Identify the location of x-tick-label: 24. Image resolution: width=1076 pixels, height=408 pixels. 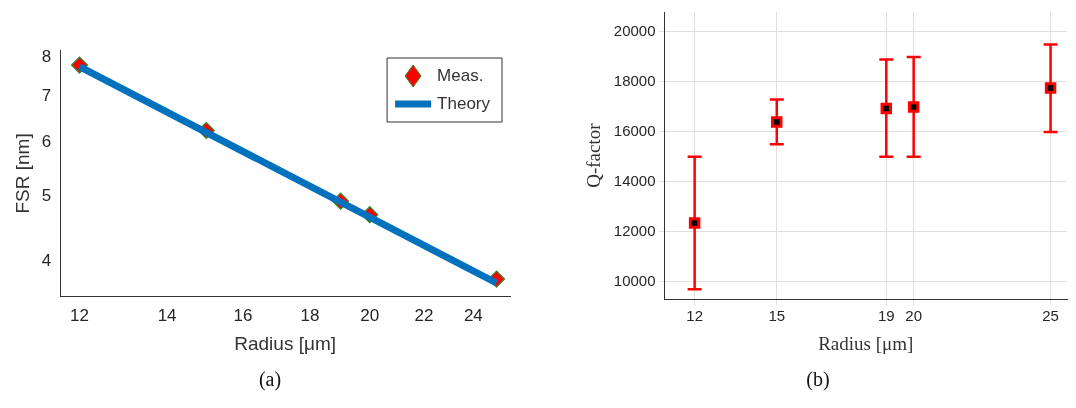
(473, 315).